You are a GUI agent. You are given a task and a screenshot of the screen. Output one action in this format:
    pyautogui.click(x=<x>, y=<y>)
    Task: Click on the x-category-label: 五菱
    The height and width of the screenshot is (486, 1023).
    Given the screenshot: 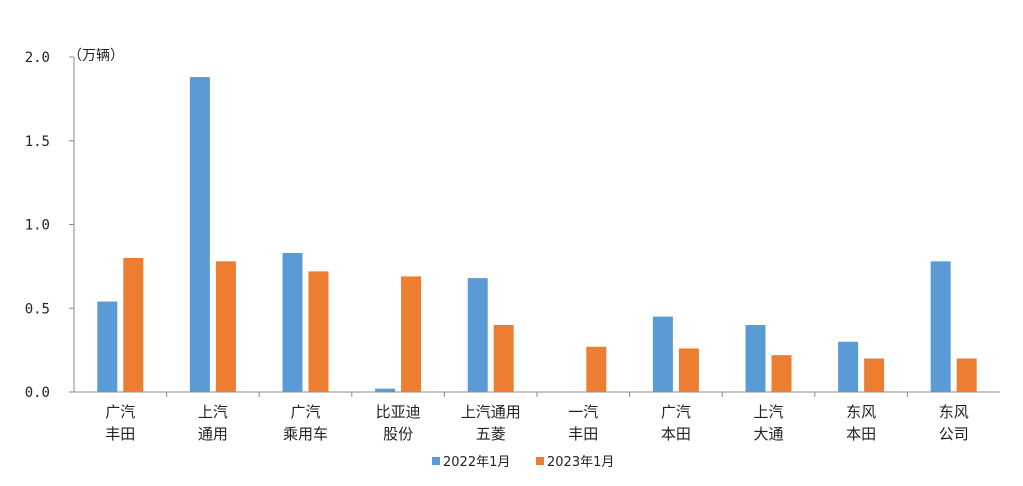 What is the action you would take?
    pyautogui.click(x=491, y=434)
    